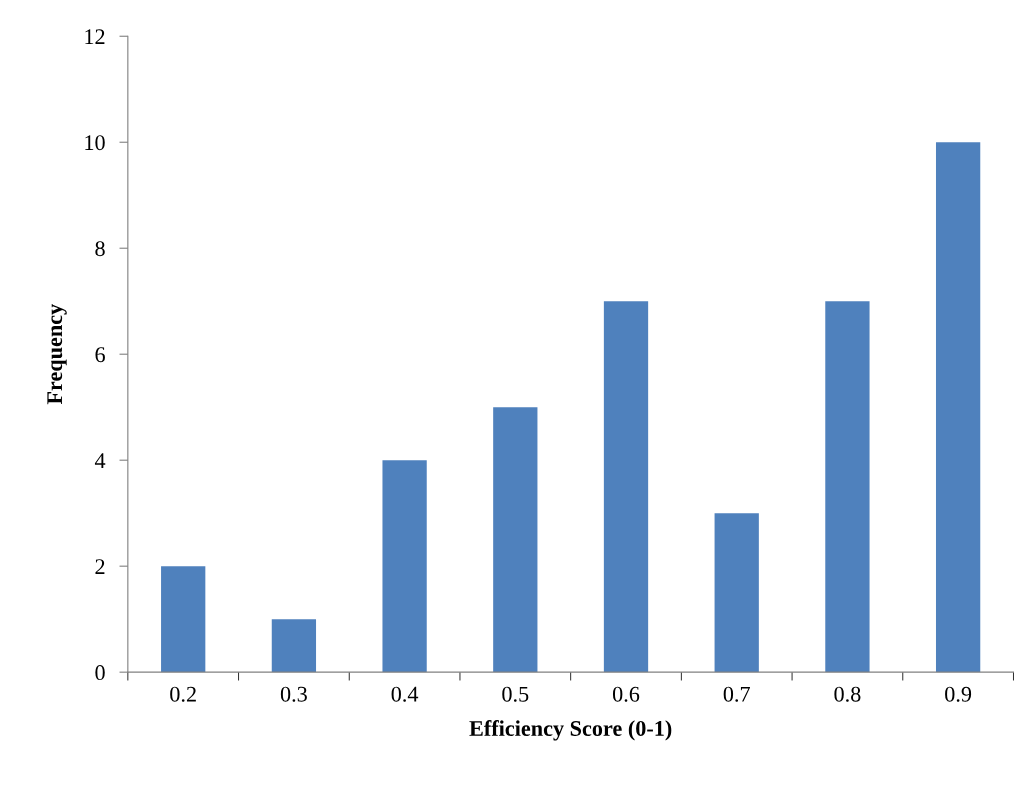 This screenshot has width=1031, height=788. I want to click on x-tick-label: 0.9, so click(958, 694).